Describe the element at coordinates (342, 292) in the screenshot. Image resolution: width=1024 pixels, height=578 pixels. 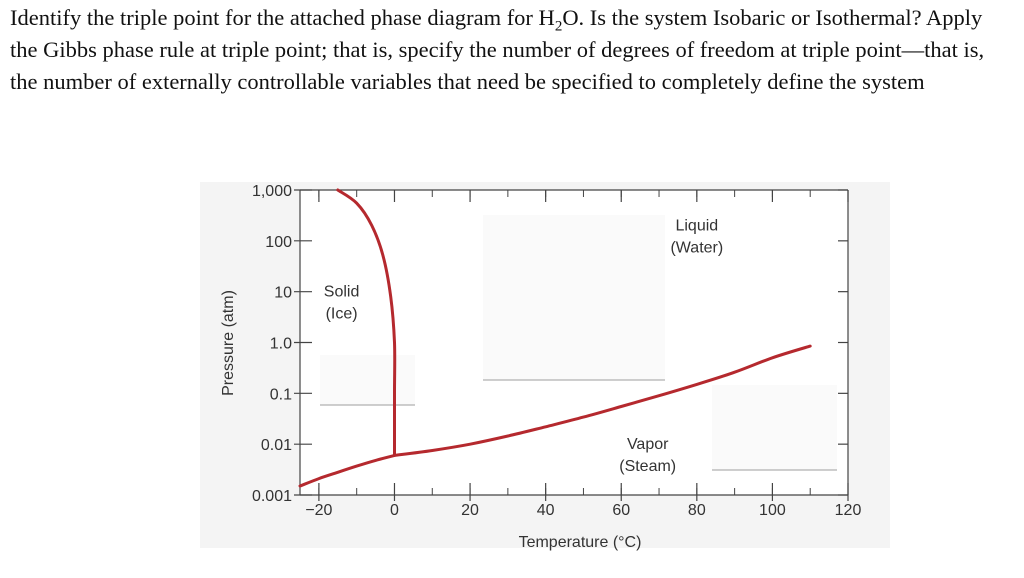
I see `region-label: Solid` at that location.